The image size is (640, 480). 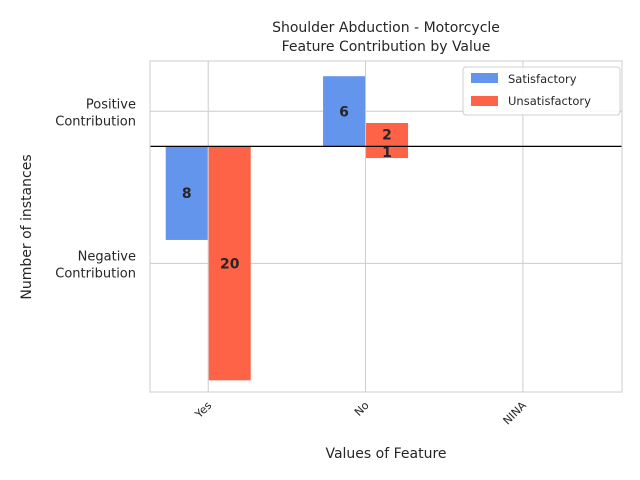 I want to click on x-tick-label: No, so click(x=362, y=409).